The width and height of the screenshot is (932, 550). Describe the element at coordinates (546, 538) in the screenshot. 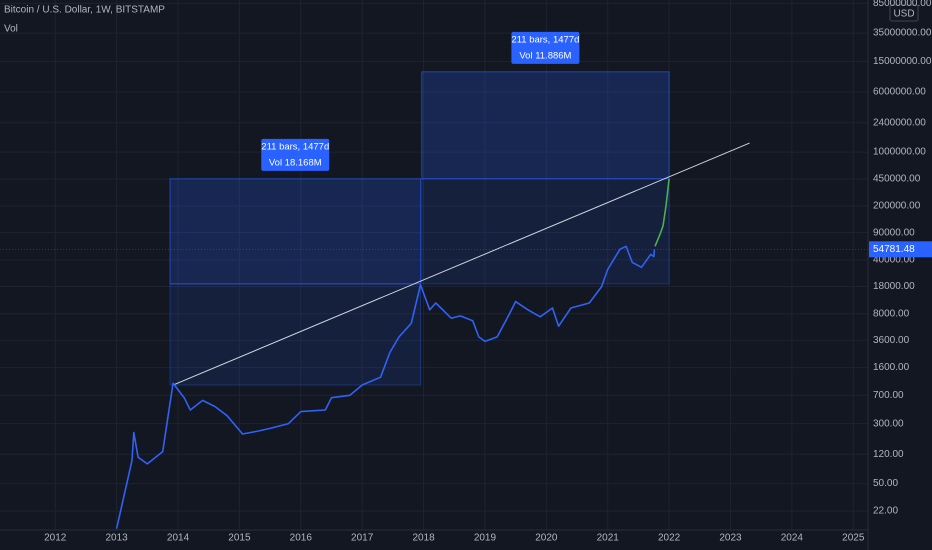

I see `x-tick-label: 2020` at that location.